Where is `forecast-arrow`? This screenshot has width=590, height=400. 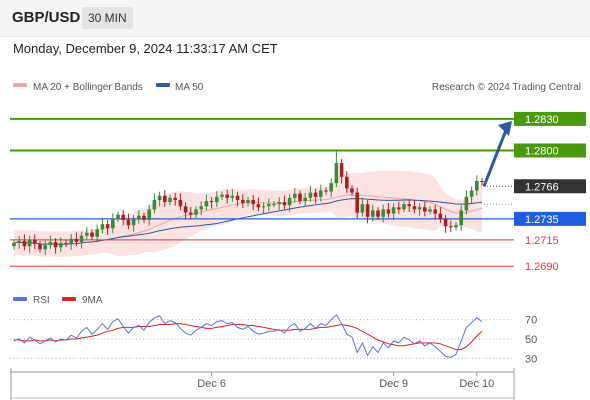 forecast-arrow is located at coordinates (497, 154).